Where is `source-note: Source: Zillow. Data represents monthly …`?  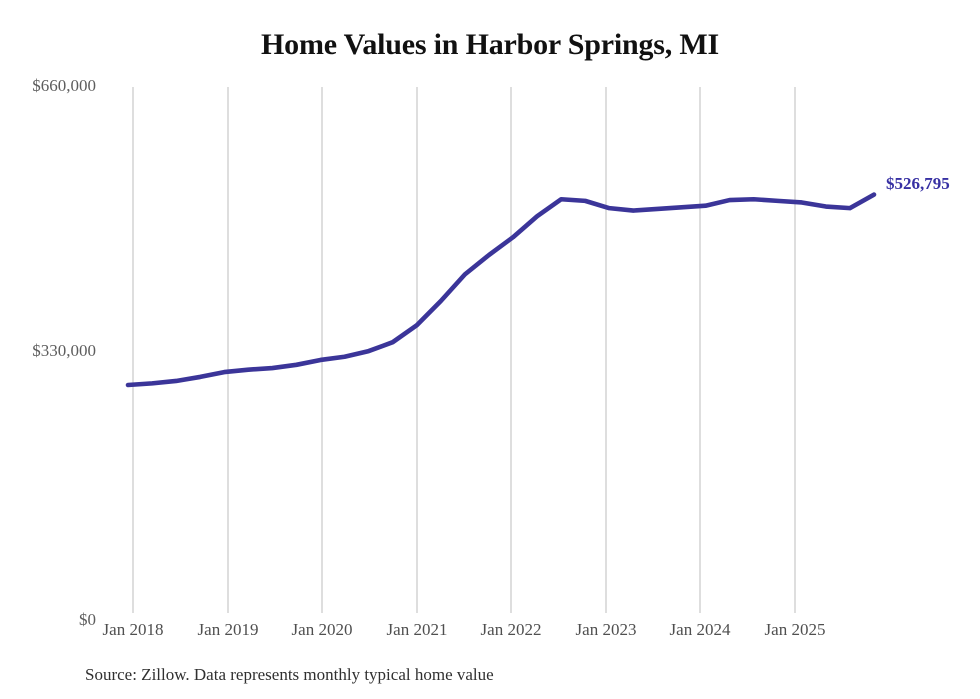 source-note: Source: Zillow. Data represents monthly … is located at coordinates (289, 674).